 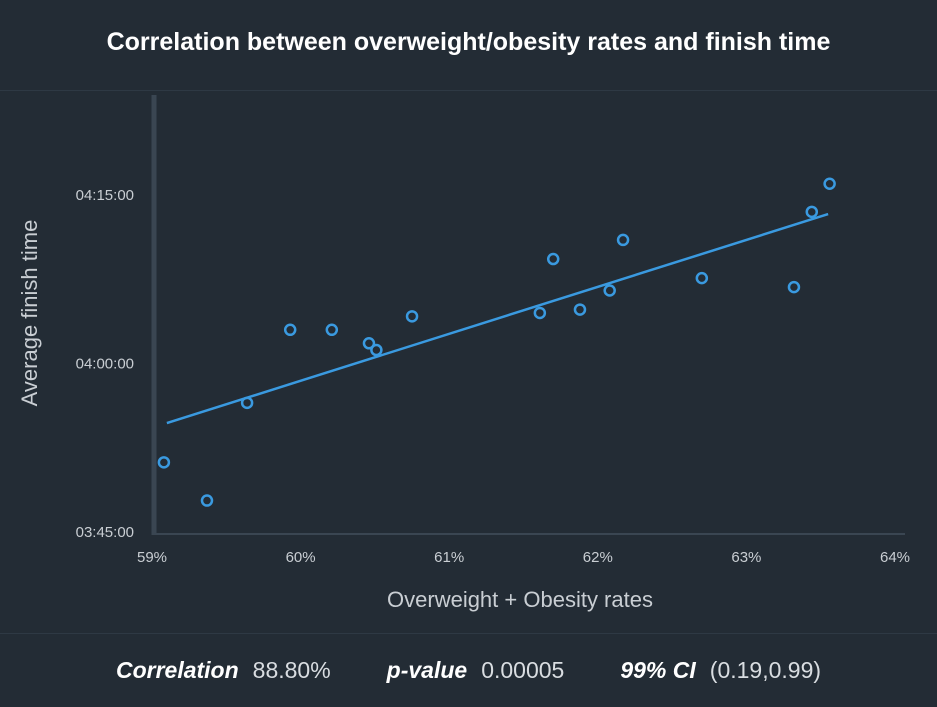 What do you see at coordinates (29, 313) in the screenshot?
I see `y-axis-label: Average finish time` at bounding box center [29, 313].